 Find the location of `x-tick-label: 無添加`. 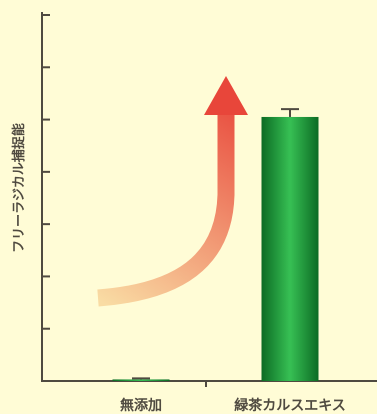

x-tick-label: 無添加 is located at coordinates (141, 405).